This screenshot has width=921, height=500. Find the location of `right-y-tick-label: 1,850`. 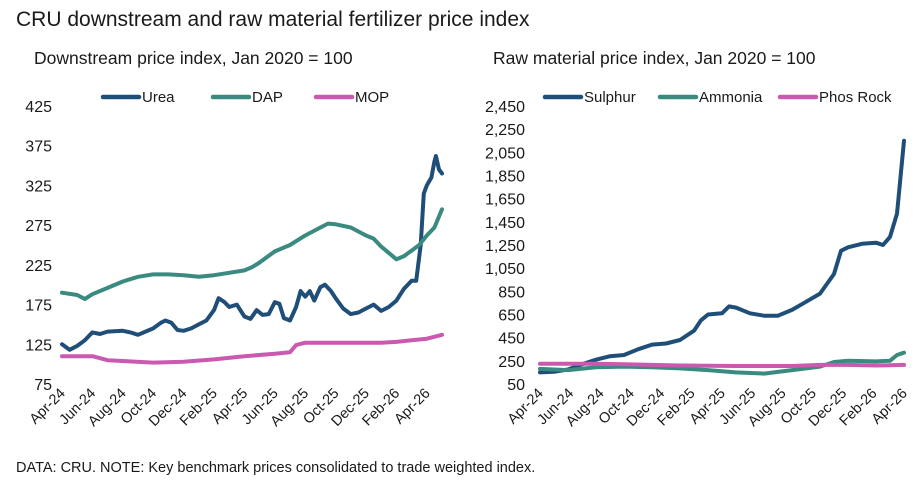

right-y-tick-label: 1,850 is located at coordinates (505, 177).